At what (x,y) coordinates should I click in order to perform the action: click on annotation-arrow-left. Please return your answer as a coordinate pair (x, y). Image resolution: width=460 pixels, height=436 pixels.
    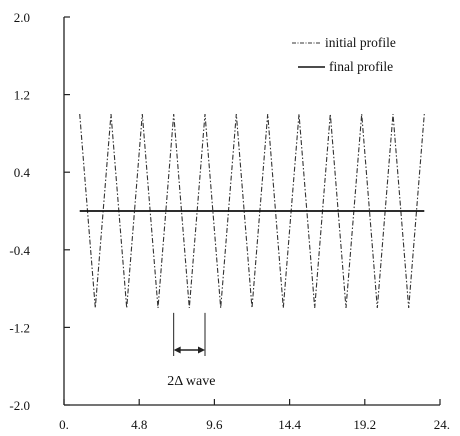
    Looking at the image, I should click on (177, 350).